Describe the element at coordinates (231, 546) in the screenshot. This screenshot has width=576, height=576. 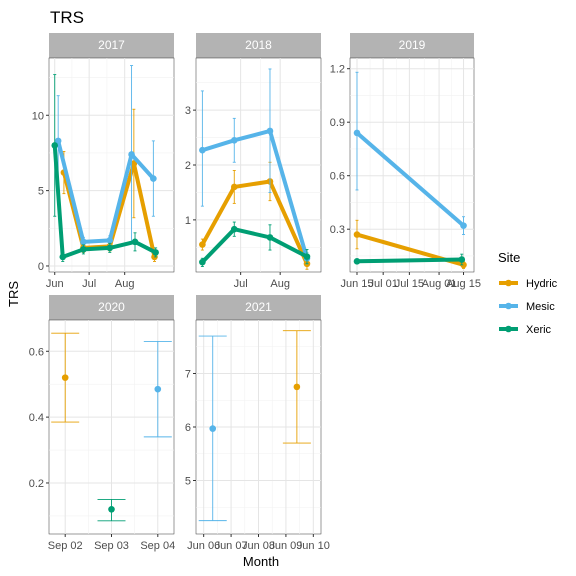
I see `x-tick-label: Jun 07` at that location.